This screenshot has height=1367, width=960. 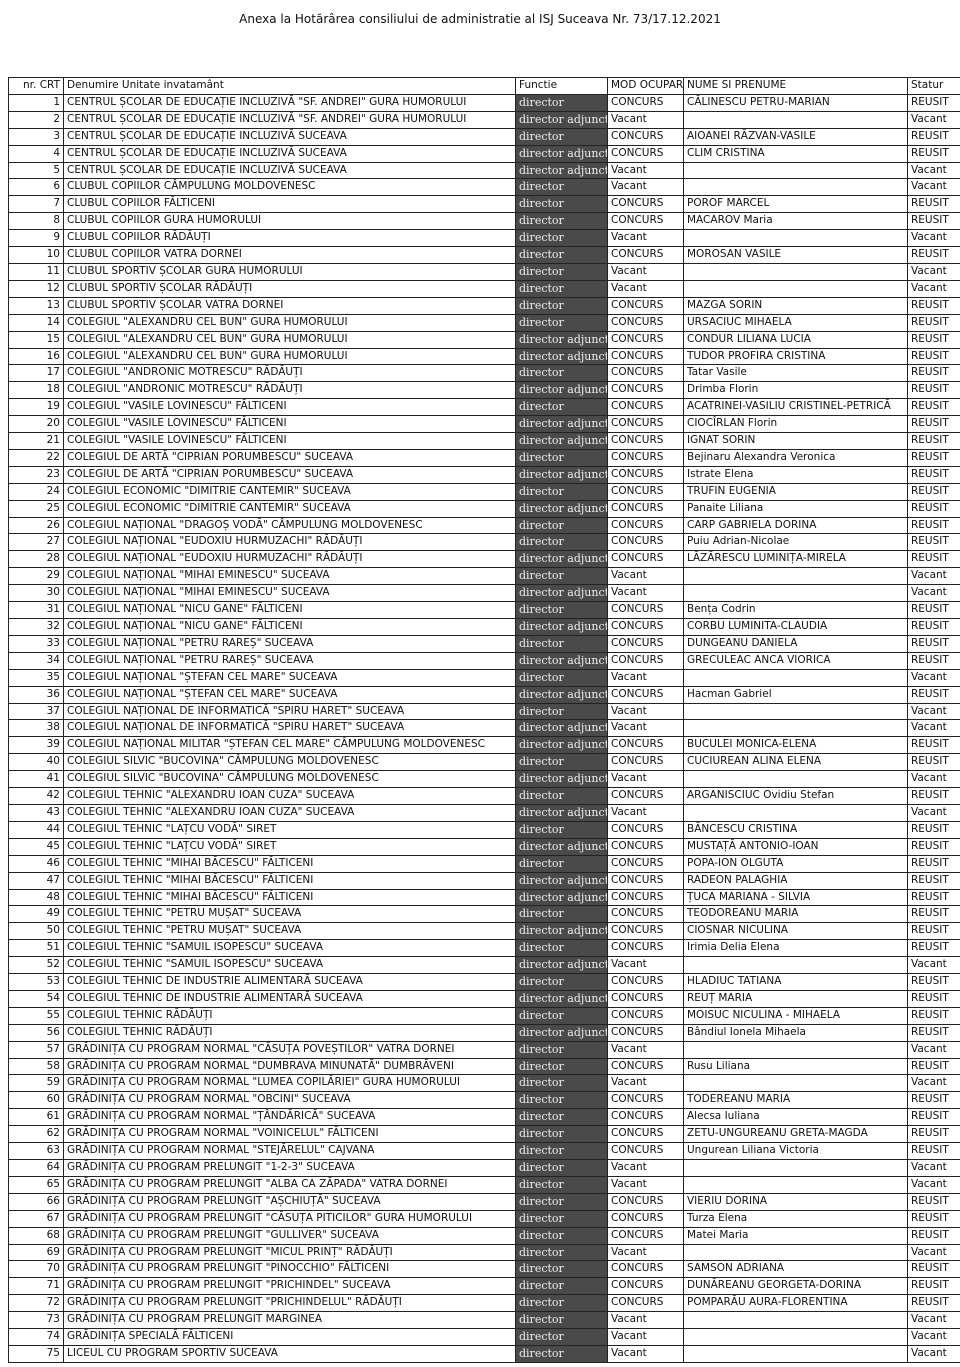 What do you see at coordinates (795, 1066) in the screenshot?
I see `person-name: Rusu Liliana` at bounding box center [795, 1066].